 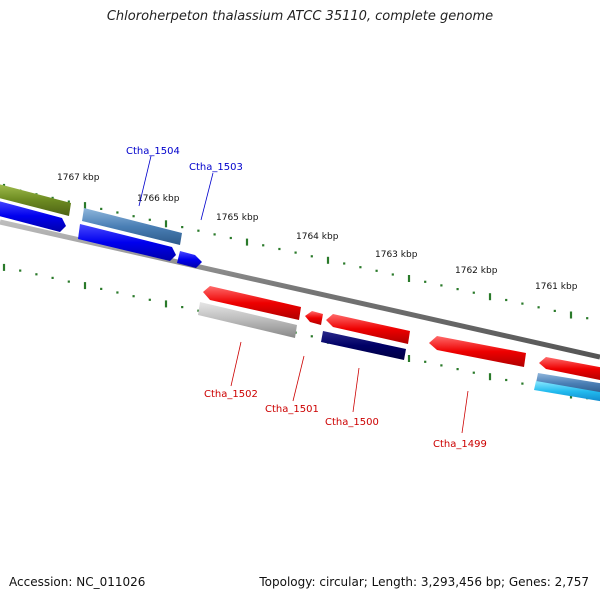 I want to click on kbp-label: 1767 kbp, so click(x=78, y=178).